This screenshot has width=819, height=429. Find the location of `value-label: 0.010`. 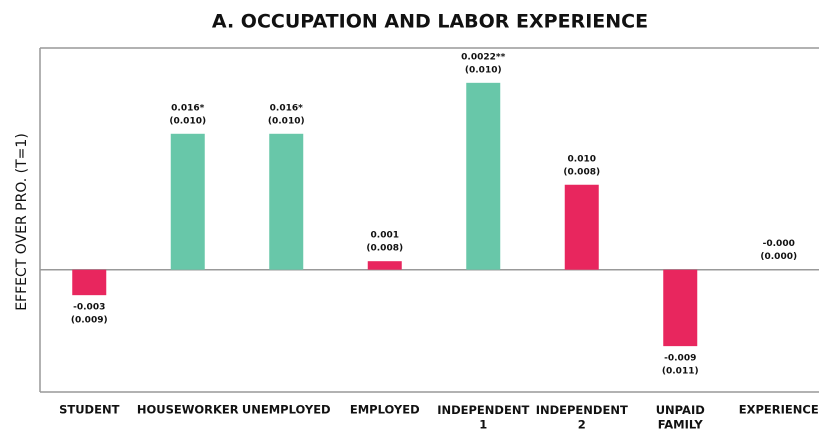

value-label: 0.010 is located at coordinates (582, 159).